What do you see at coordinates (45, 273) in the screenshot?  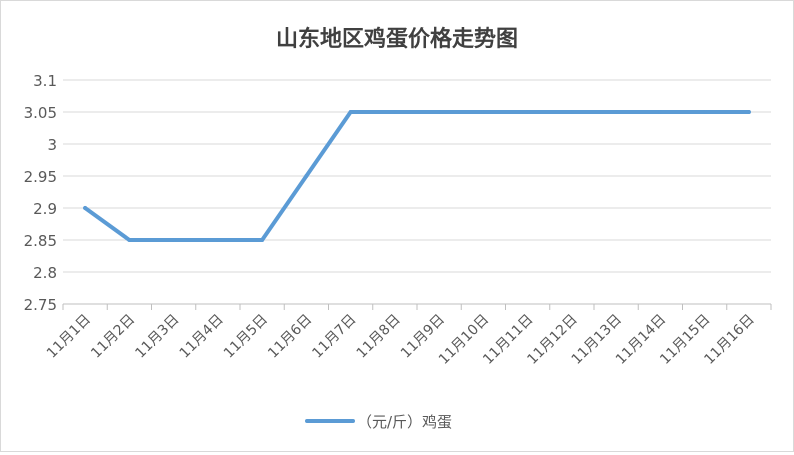 I see `y-tick-label: 2.8` at bounding box center [45, 273].